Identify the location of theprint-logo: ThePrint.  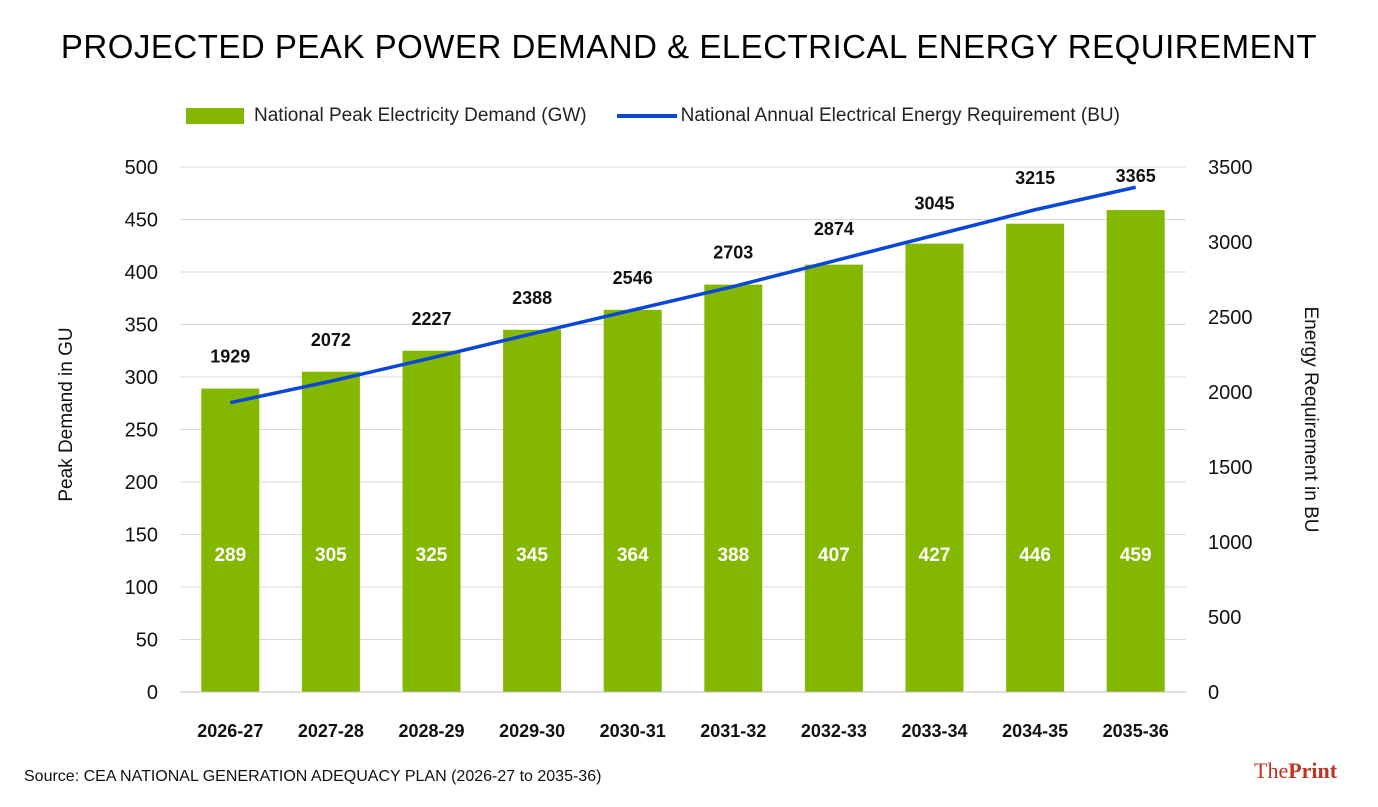
(1295, 771).